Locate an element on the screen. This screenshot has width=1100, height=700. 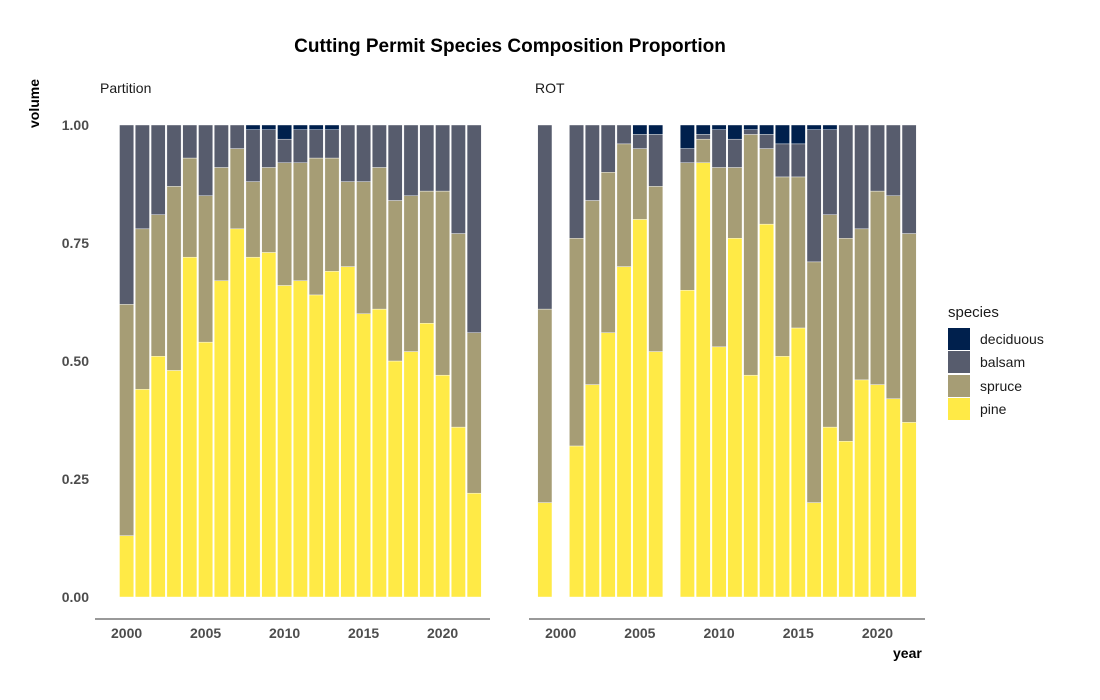
x-tick-label: 2005 is located at coordinates (639, 633).